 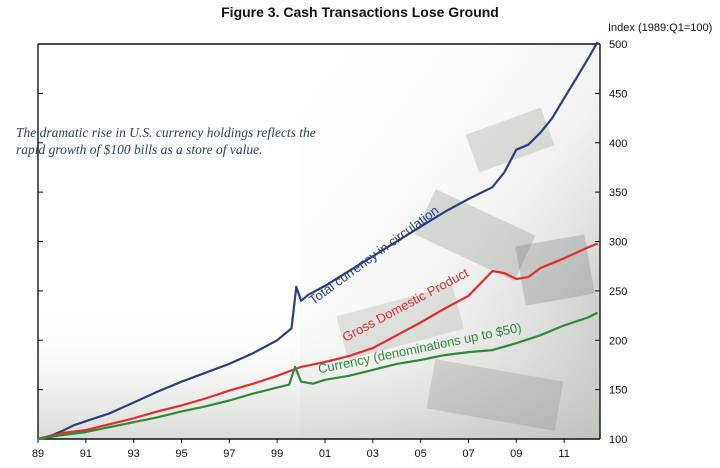 What do you see at coordinates (373, 454) in the screenshot?
I see `x-tick-label: 03` at bounding box center [373, 454].